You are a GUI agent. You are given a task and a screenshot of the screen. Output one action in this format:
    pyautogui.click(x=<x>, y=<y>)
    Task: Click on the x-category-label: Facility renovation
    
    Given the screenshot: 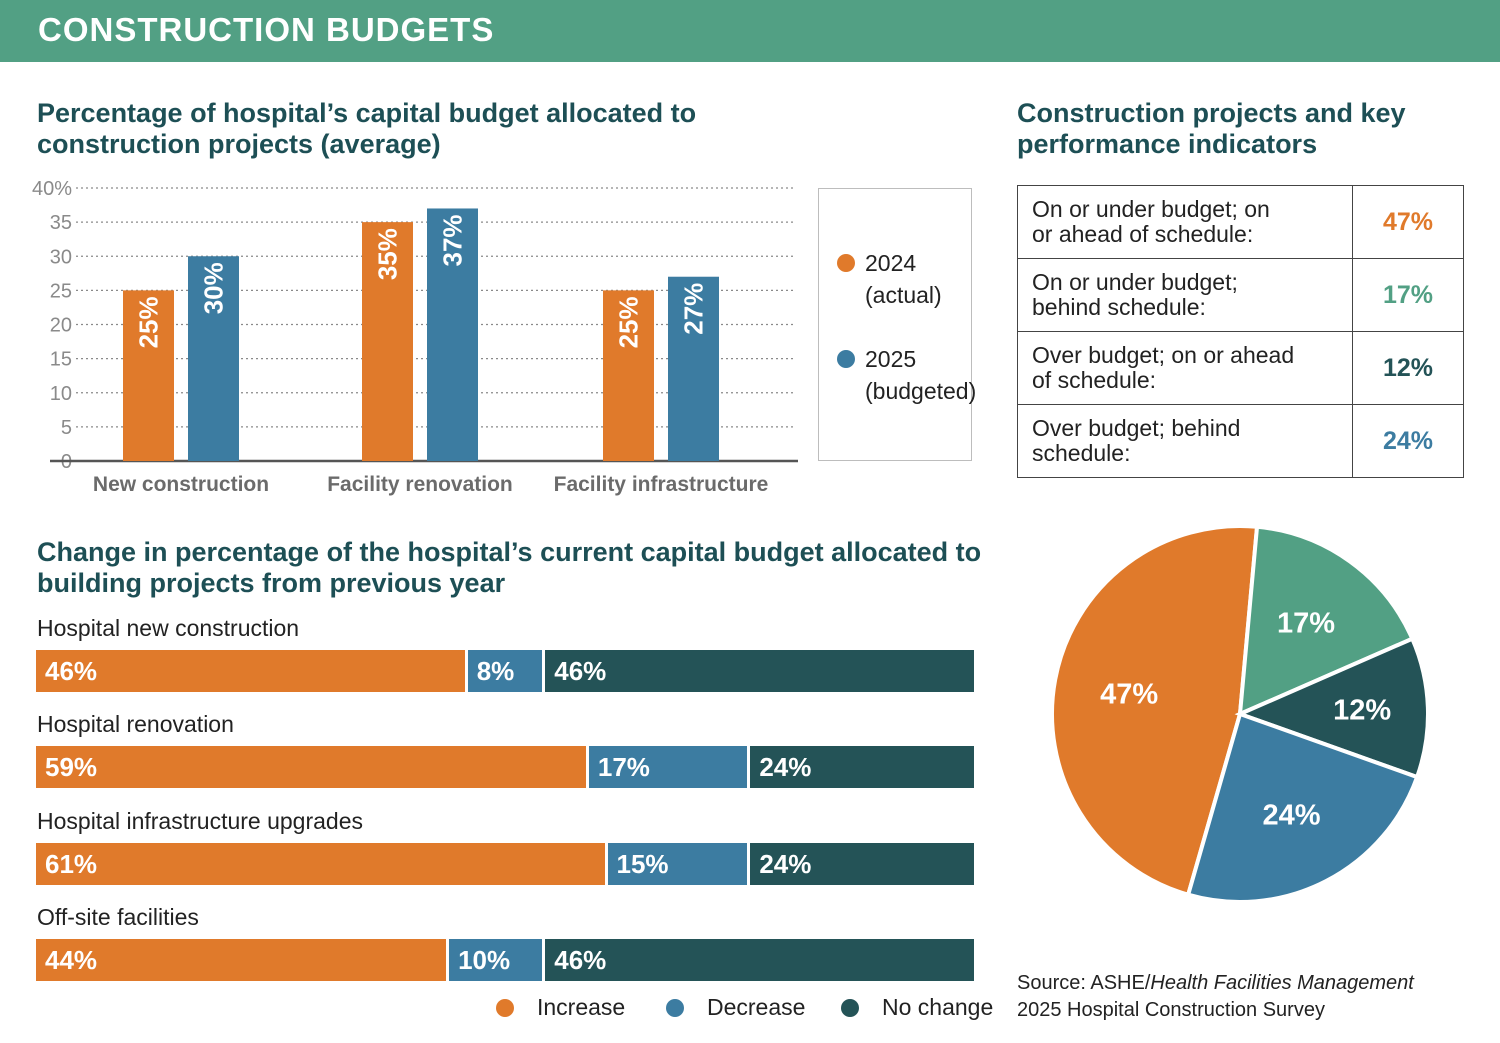 What is the action you would take?
    pyautogui.click(x=420, y=484)
    